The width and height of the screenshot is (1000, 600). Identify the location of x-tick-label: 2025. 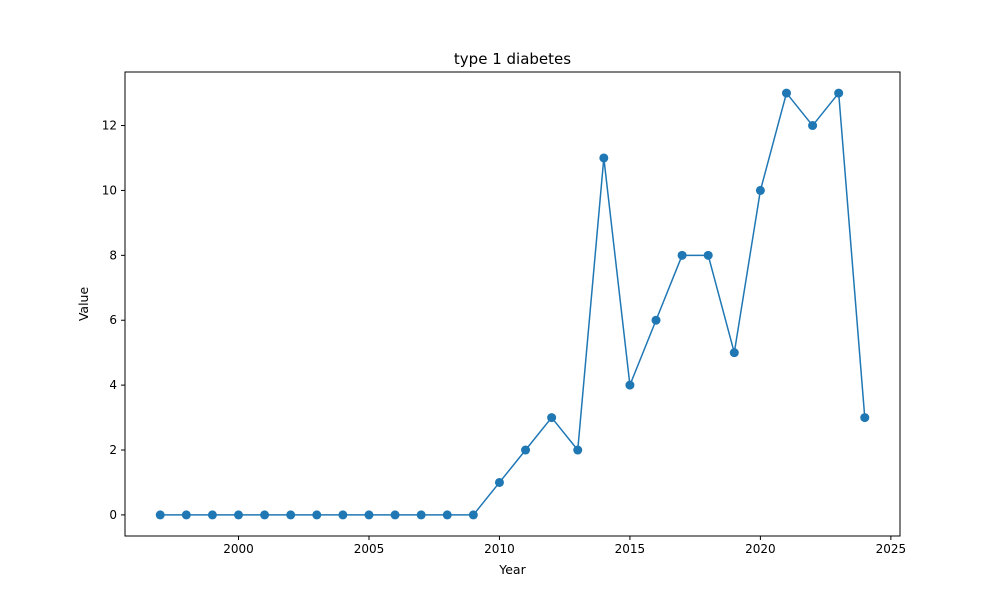
(891, 549).